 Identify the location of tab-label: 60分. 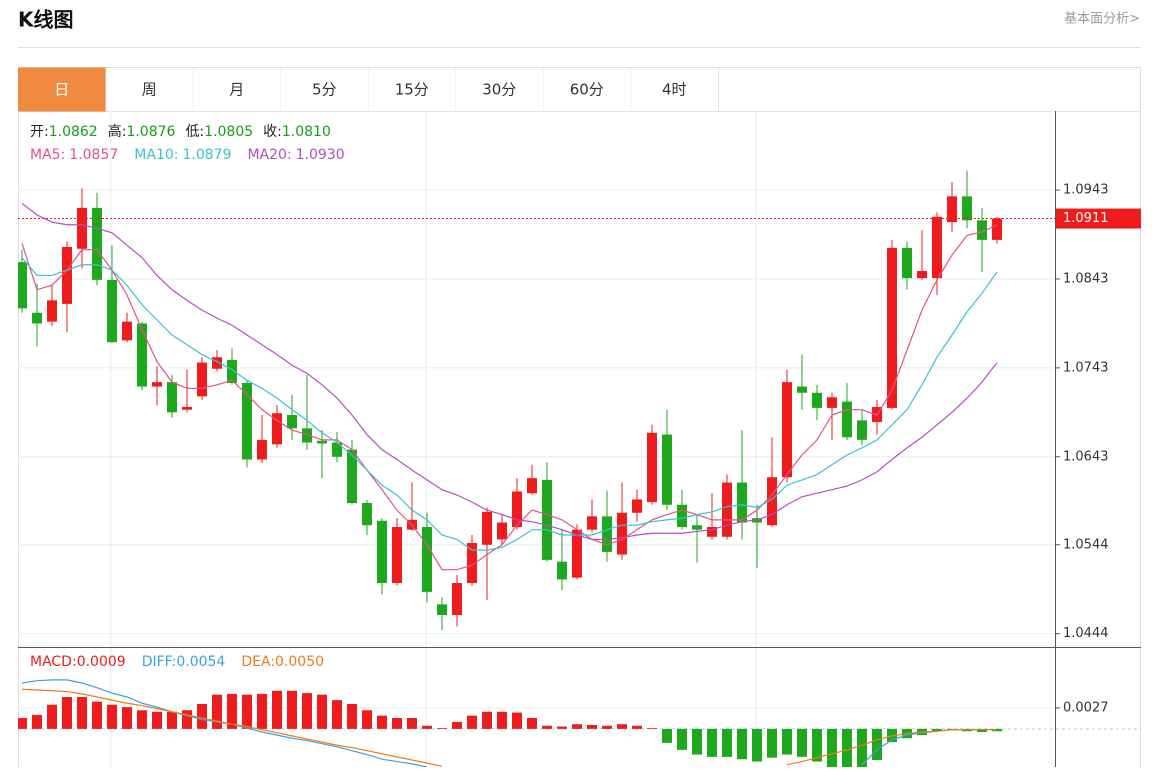
(587, 90).